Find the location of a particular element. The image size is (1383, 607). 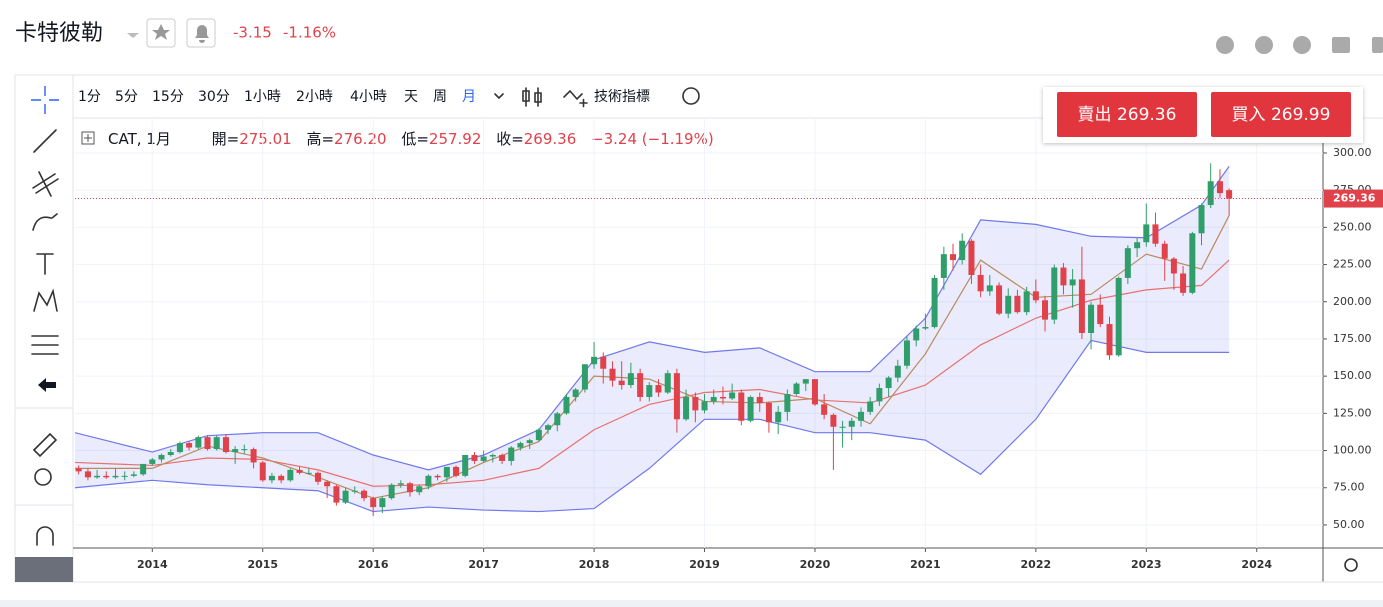

sell-label: 賣出 269.36 is located at coordinates (1127, 115).